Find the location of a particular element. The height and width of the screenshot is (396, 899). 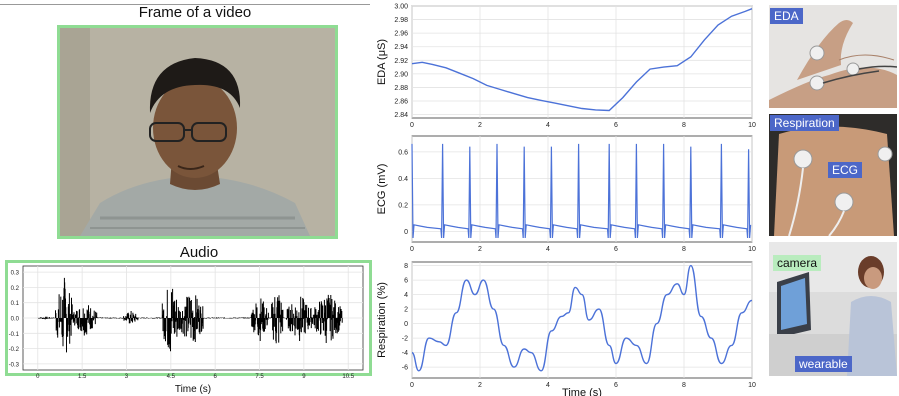

x-tick-label: 9 is located at coordinates (304, 377).